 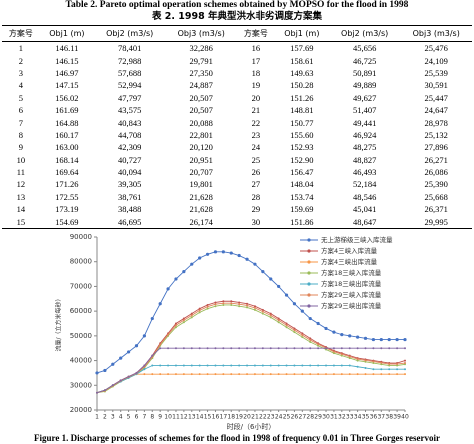 I want to click on cell: 51,407, so click(x=364, y=110).